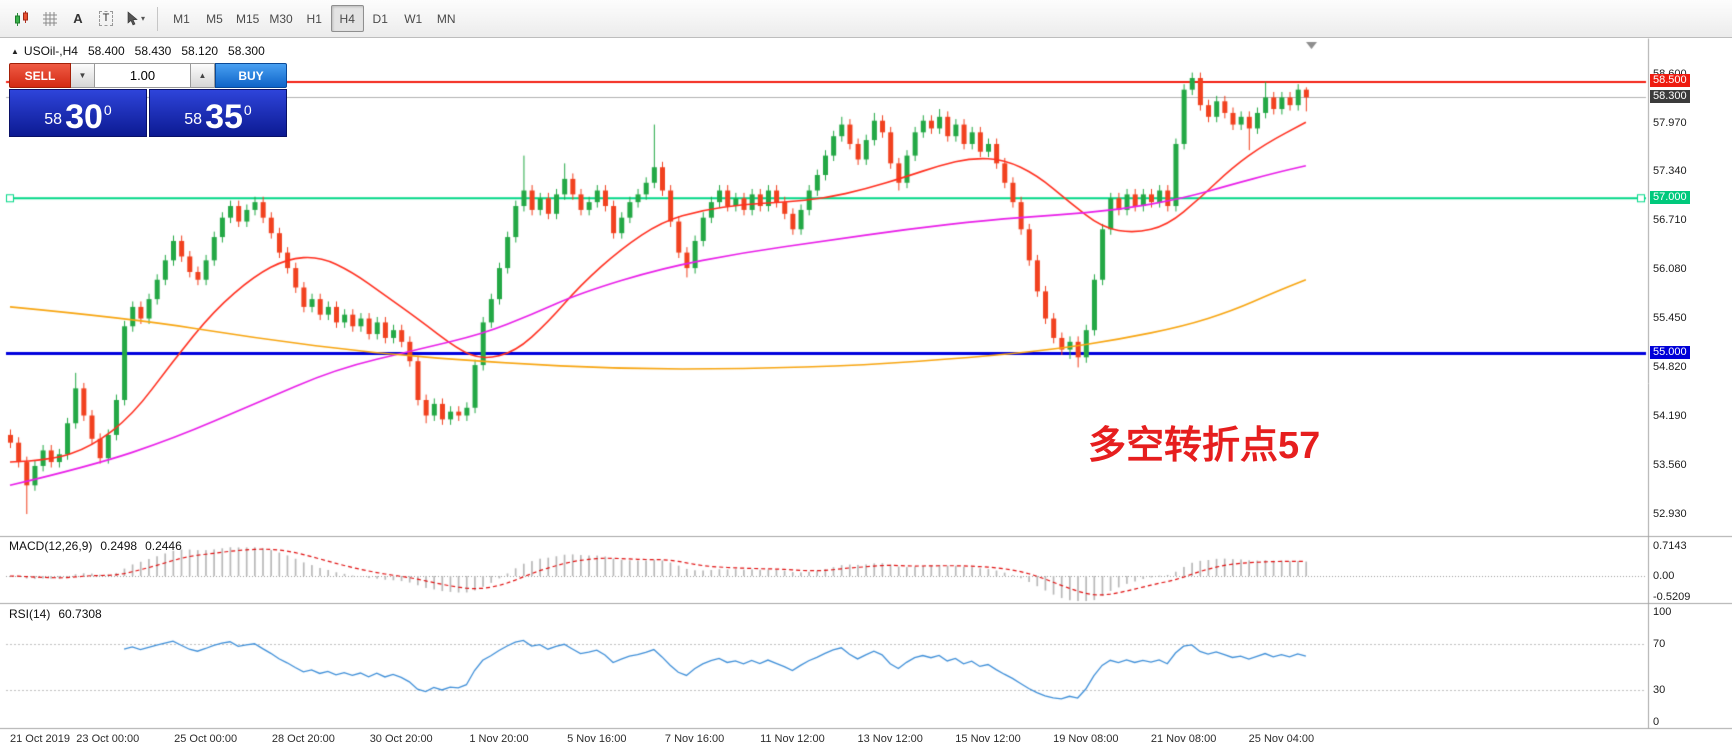 The image size is (1732, 748). I want to click on buy-button: BUY, so click(251, 75).